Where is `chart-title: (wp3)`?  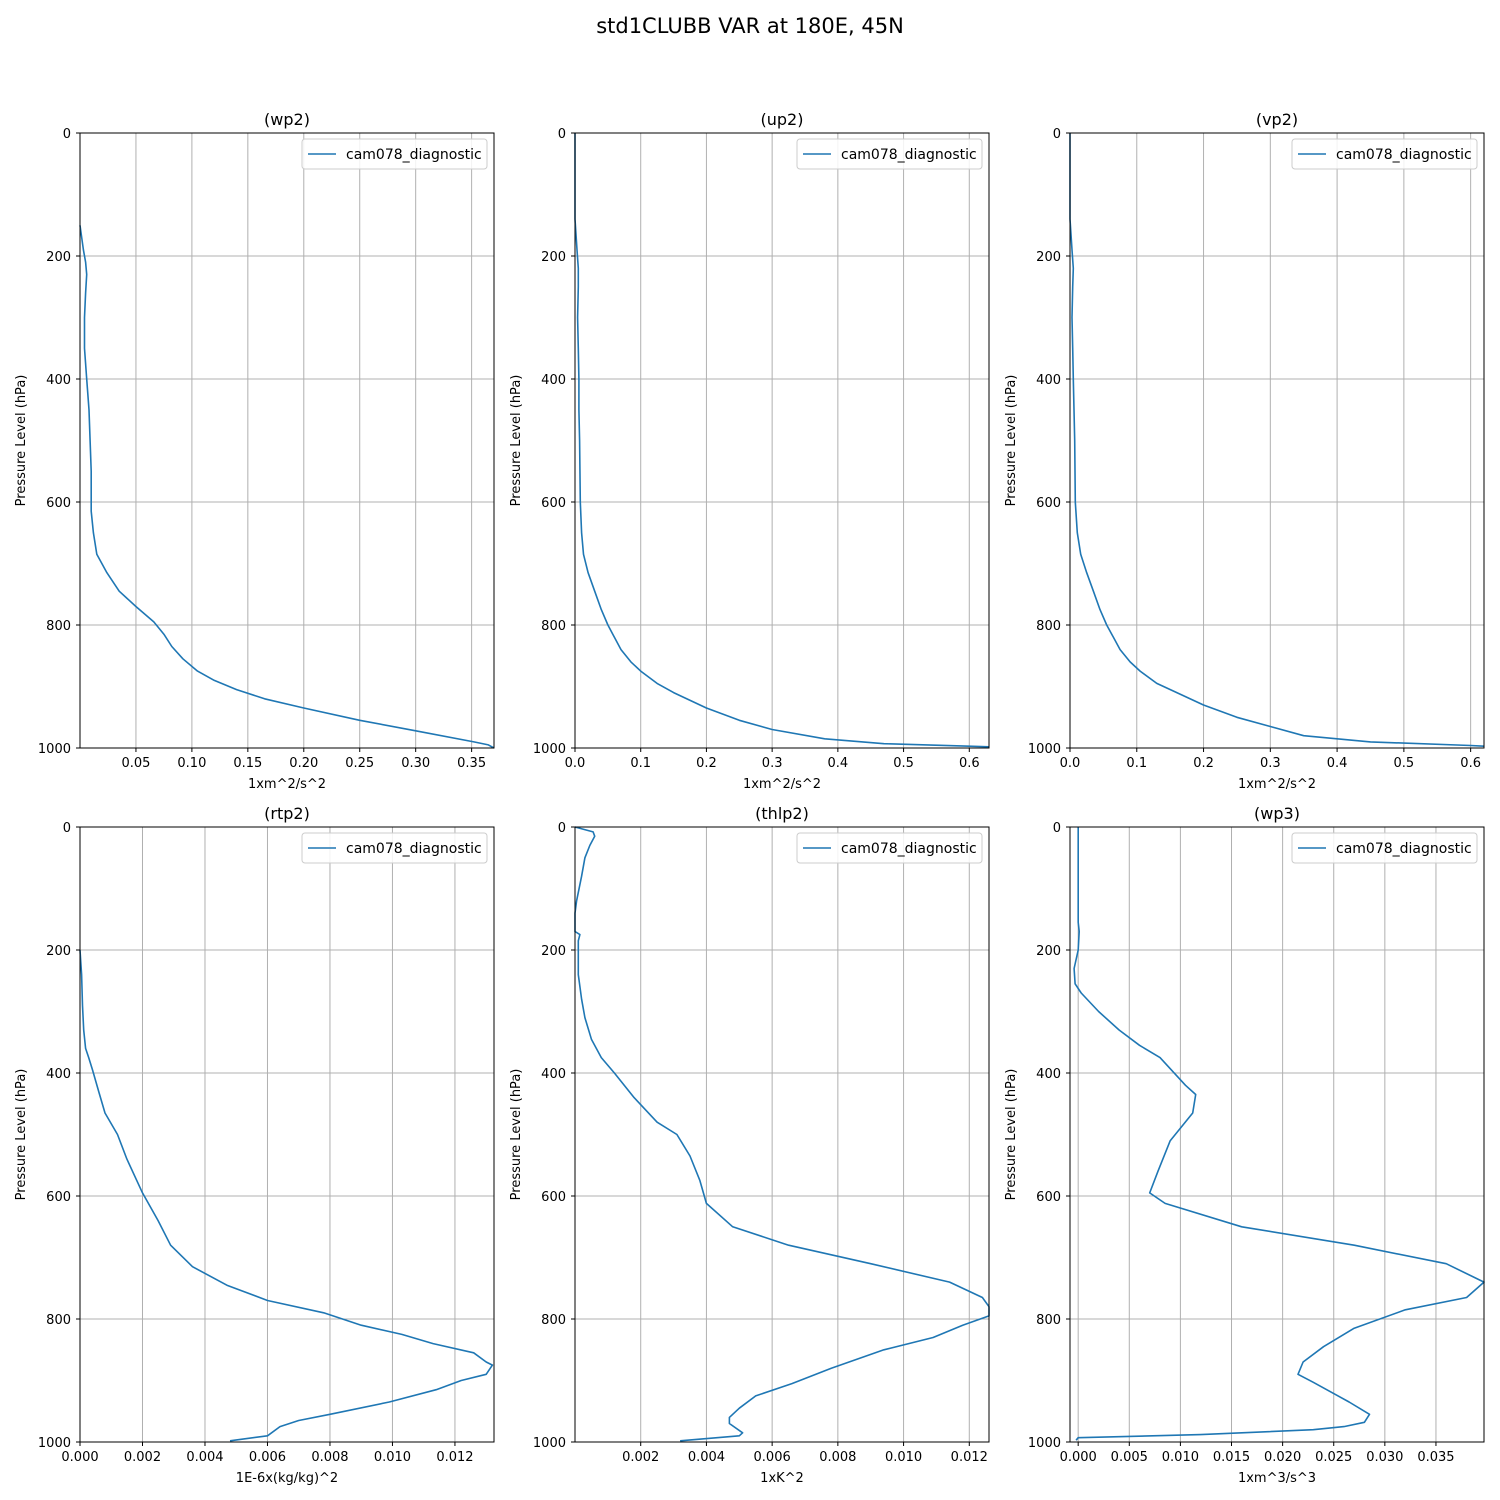
chart-title: (wp3) is located at coordinates (1277, 813).